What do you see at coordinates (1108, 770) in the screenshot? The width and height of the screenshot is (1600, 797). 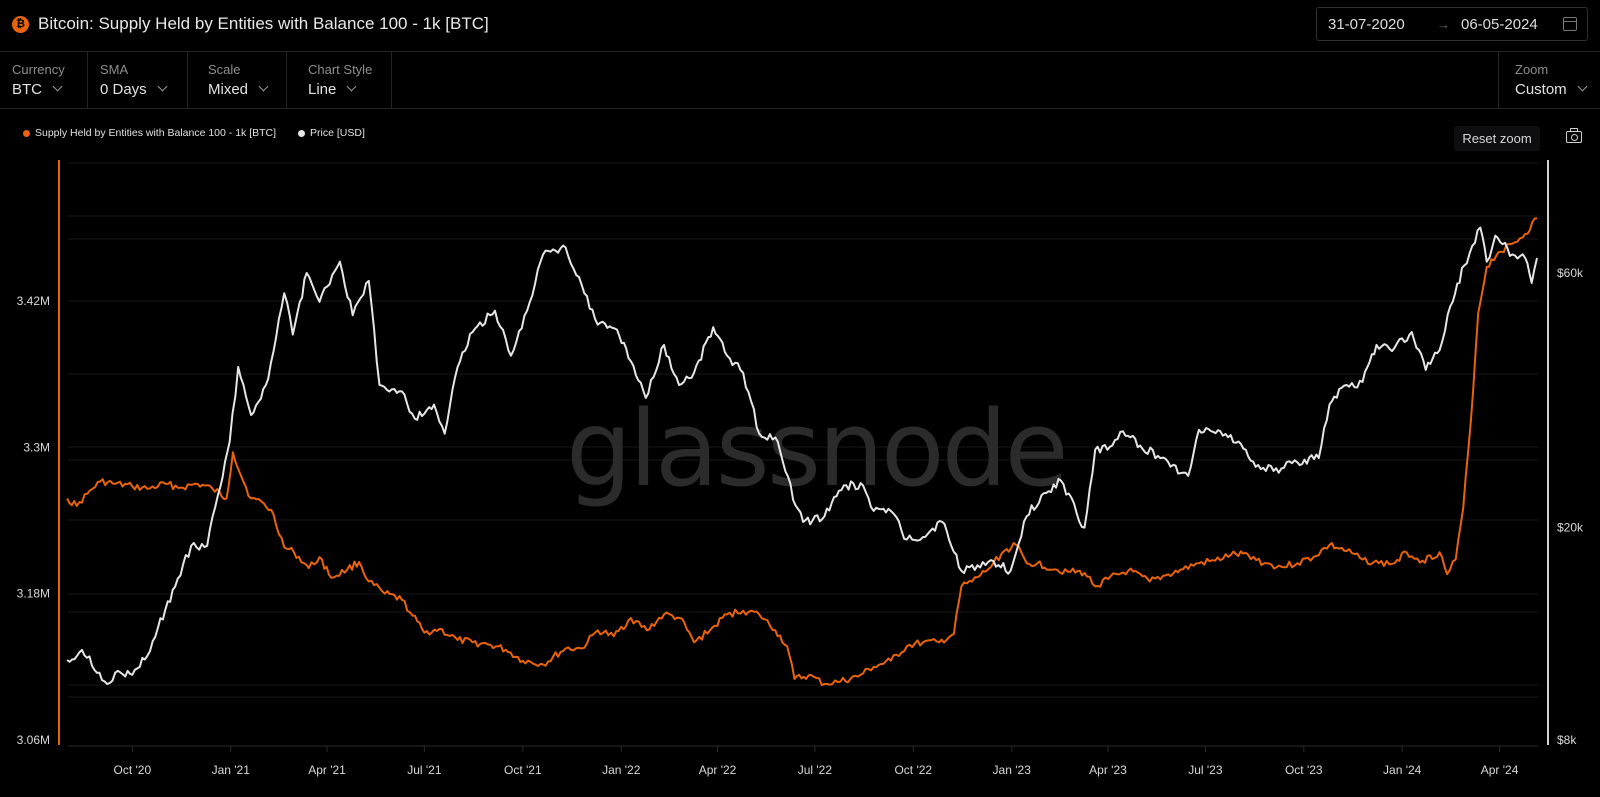 I see `x-tick-label: Apr '23` at bounding box center [1108, 770].